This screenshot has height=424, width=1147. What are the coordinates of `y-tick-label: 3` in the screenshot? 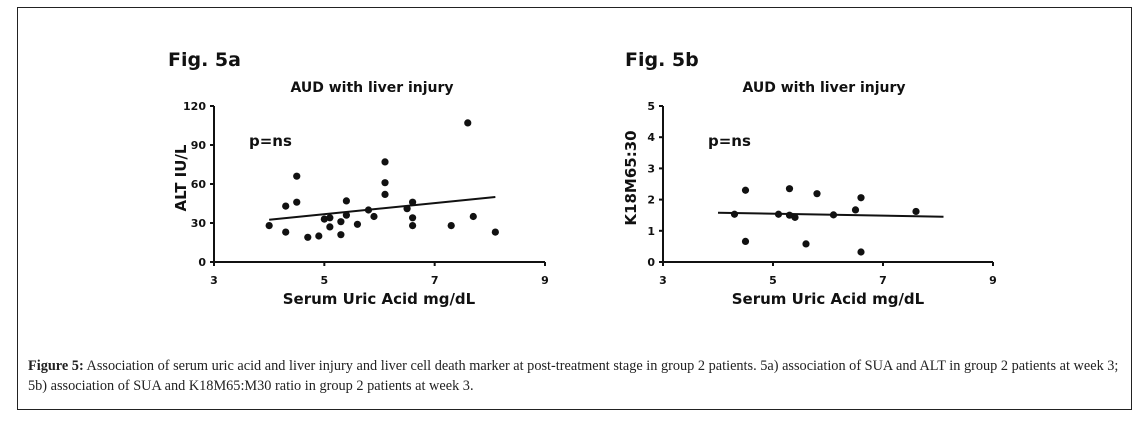 It's located at (651, 168).